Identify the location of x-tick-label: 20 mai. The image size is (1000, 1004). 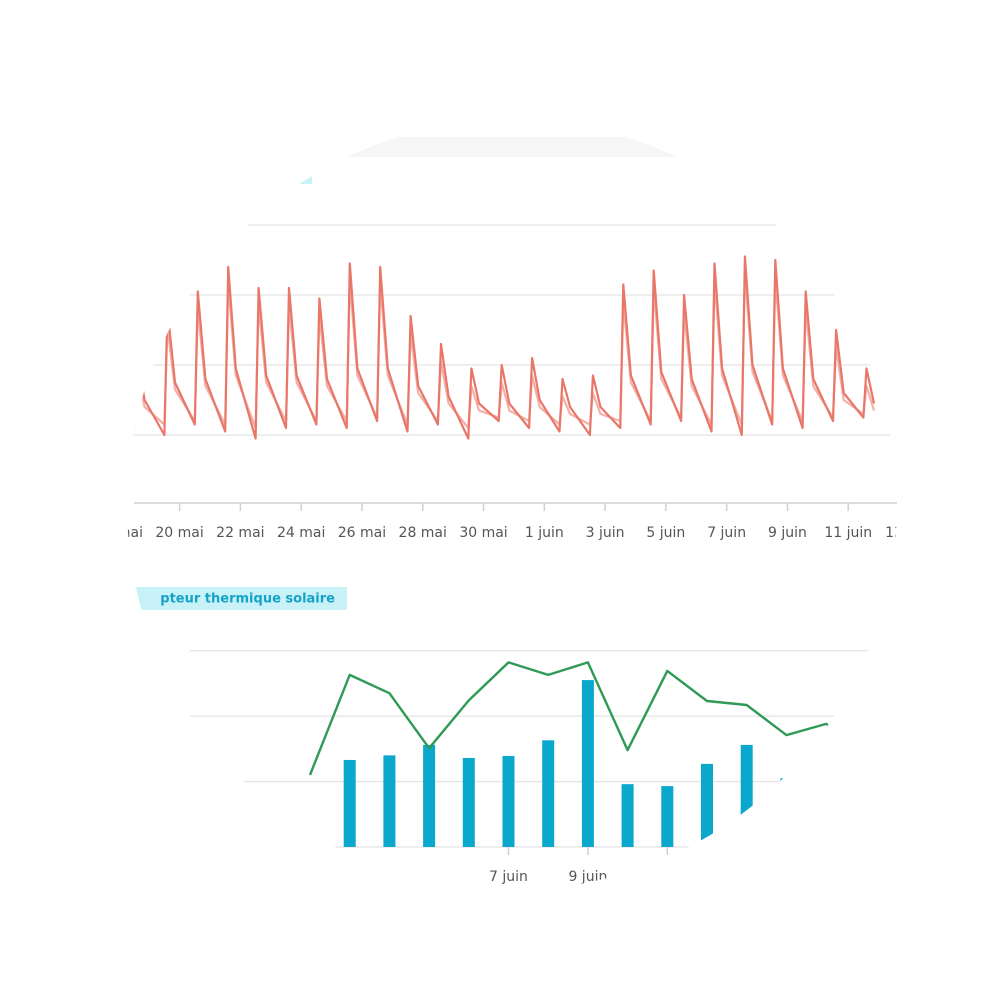
(179, 533).